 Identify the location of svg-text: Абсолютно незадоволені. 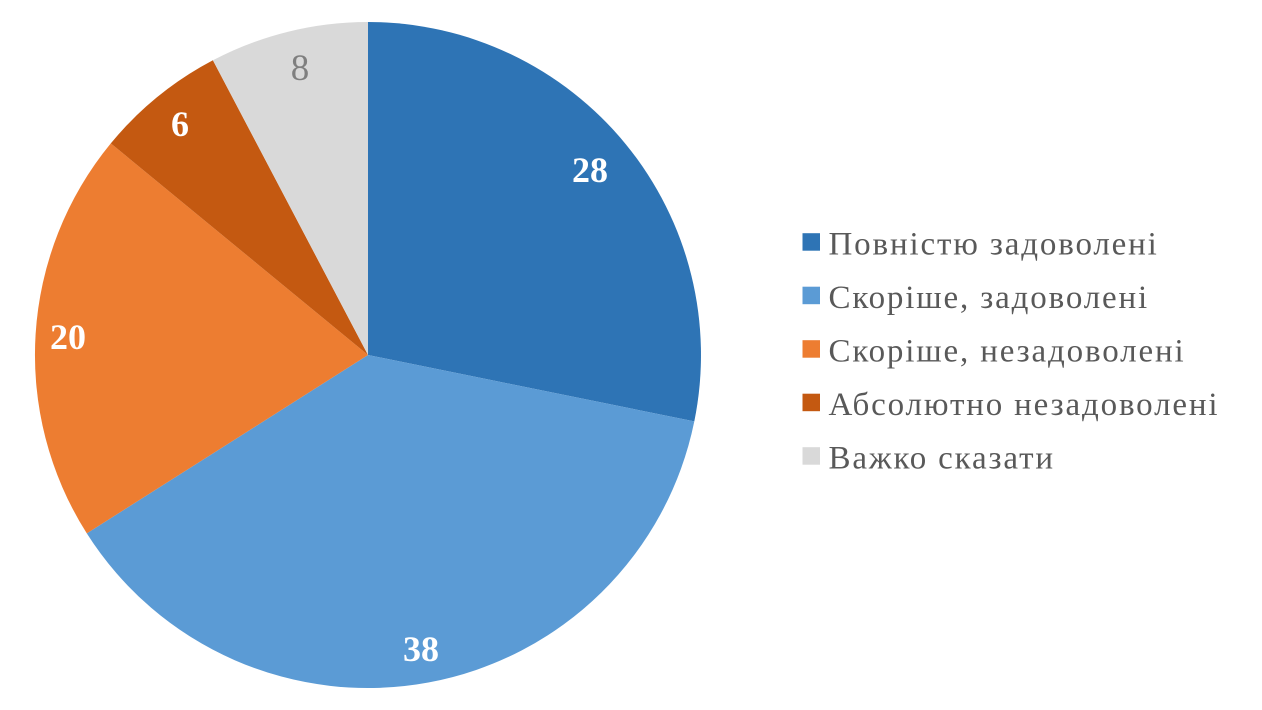
(1024, 405).